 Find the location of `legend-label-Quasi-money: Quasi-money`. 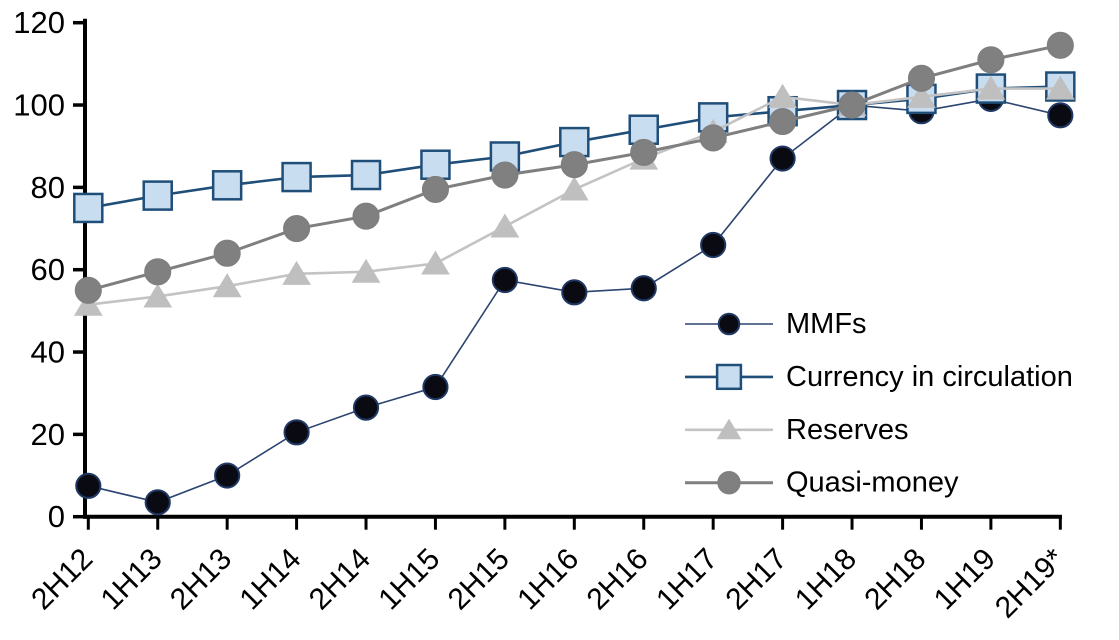

legend-label-Quasi-money: Quasi-money is located at coordinates (872, 483).